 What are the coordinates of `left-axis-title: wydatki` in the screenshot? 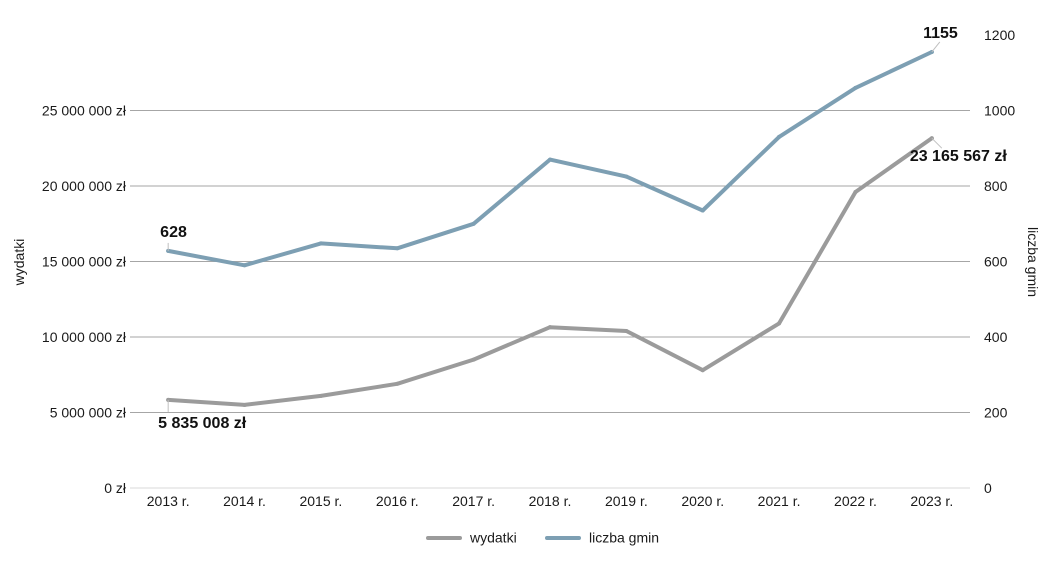 It's located at (19, 263).